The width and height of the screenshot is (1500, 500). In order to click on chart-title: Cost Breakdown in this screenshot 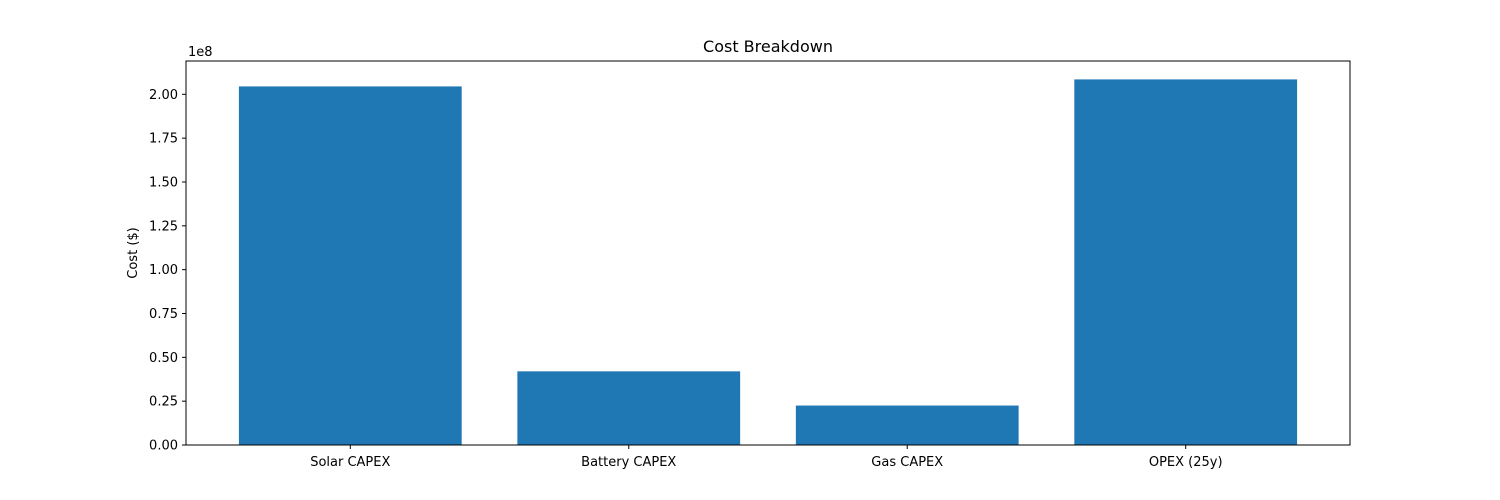, I will do `click(768, 46)`.